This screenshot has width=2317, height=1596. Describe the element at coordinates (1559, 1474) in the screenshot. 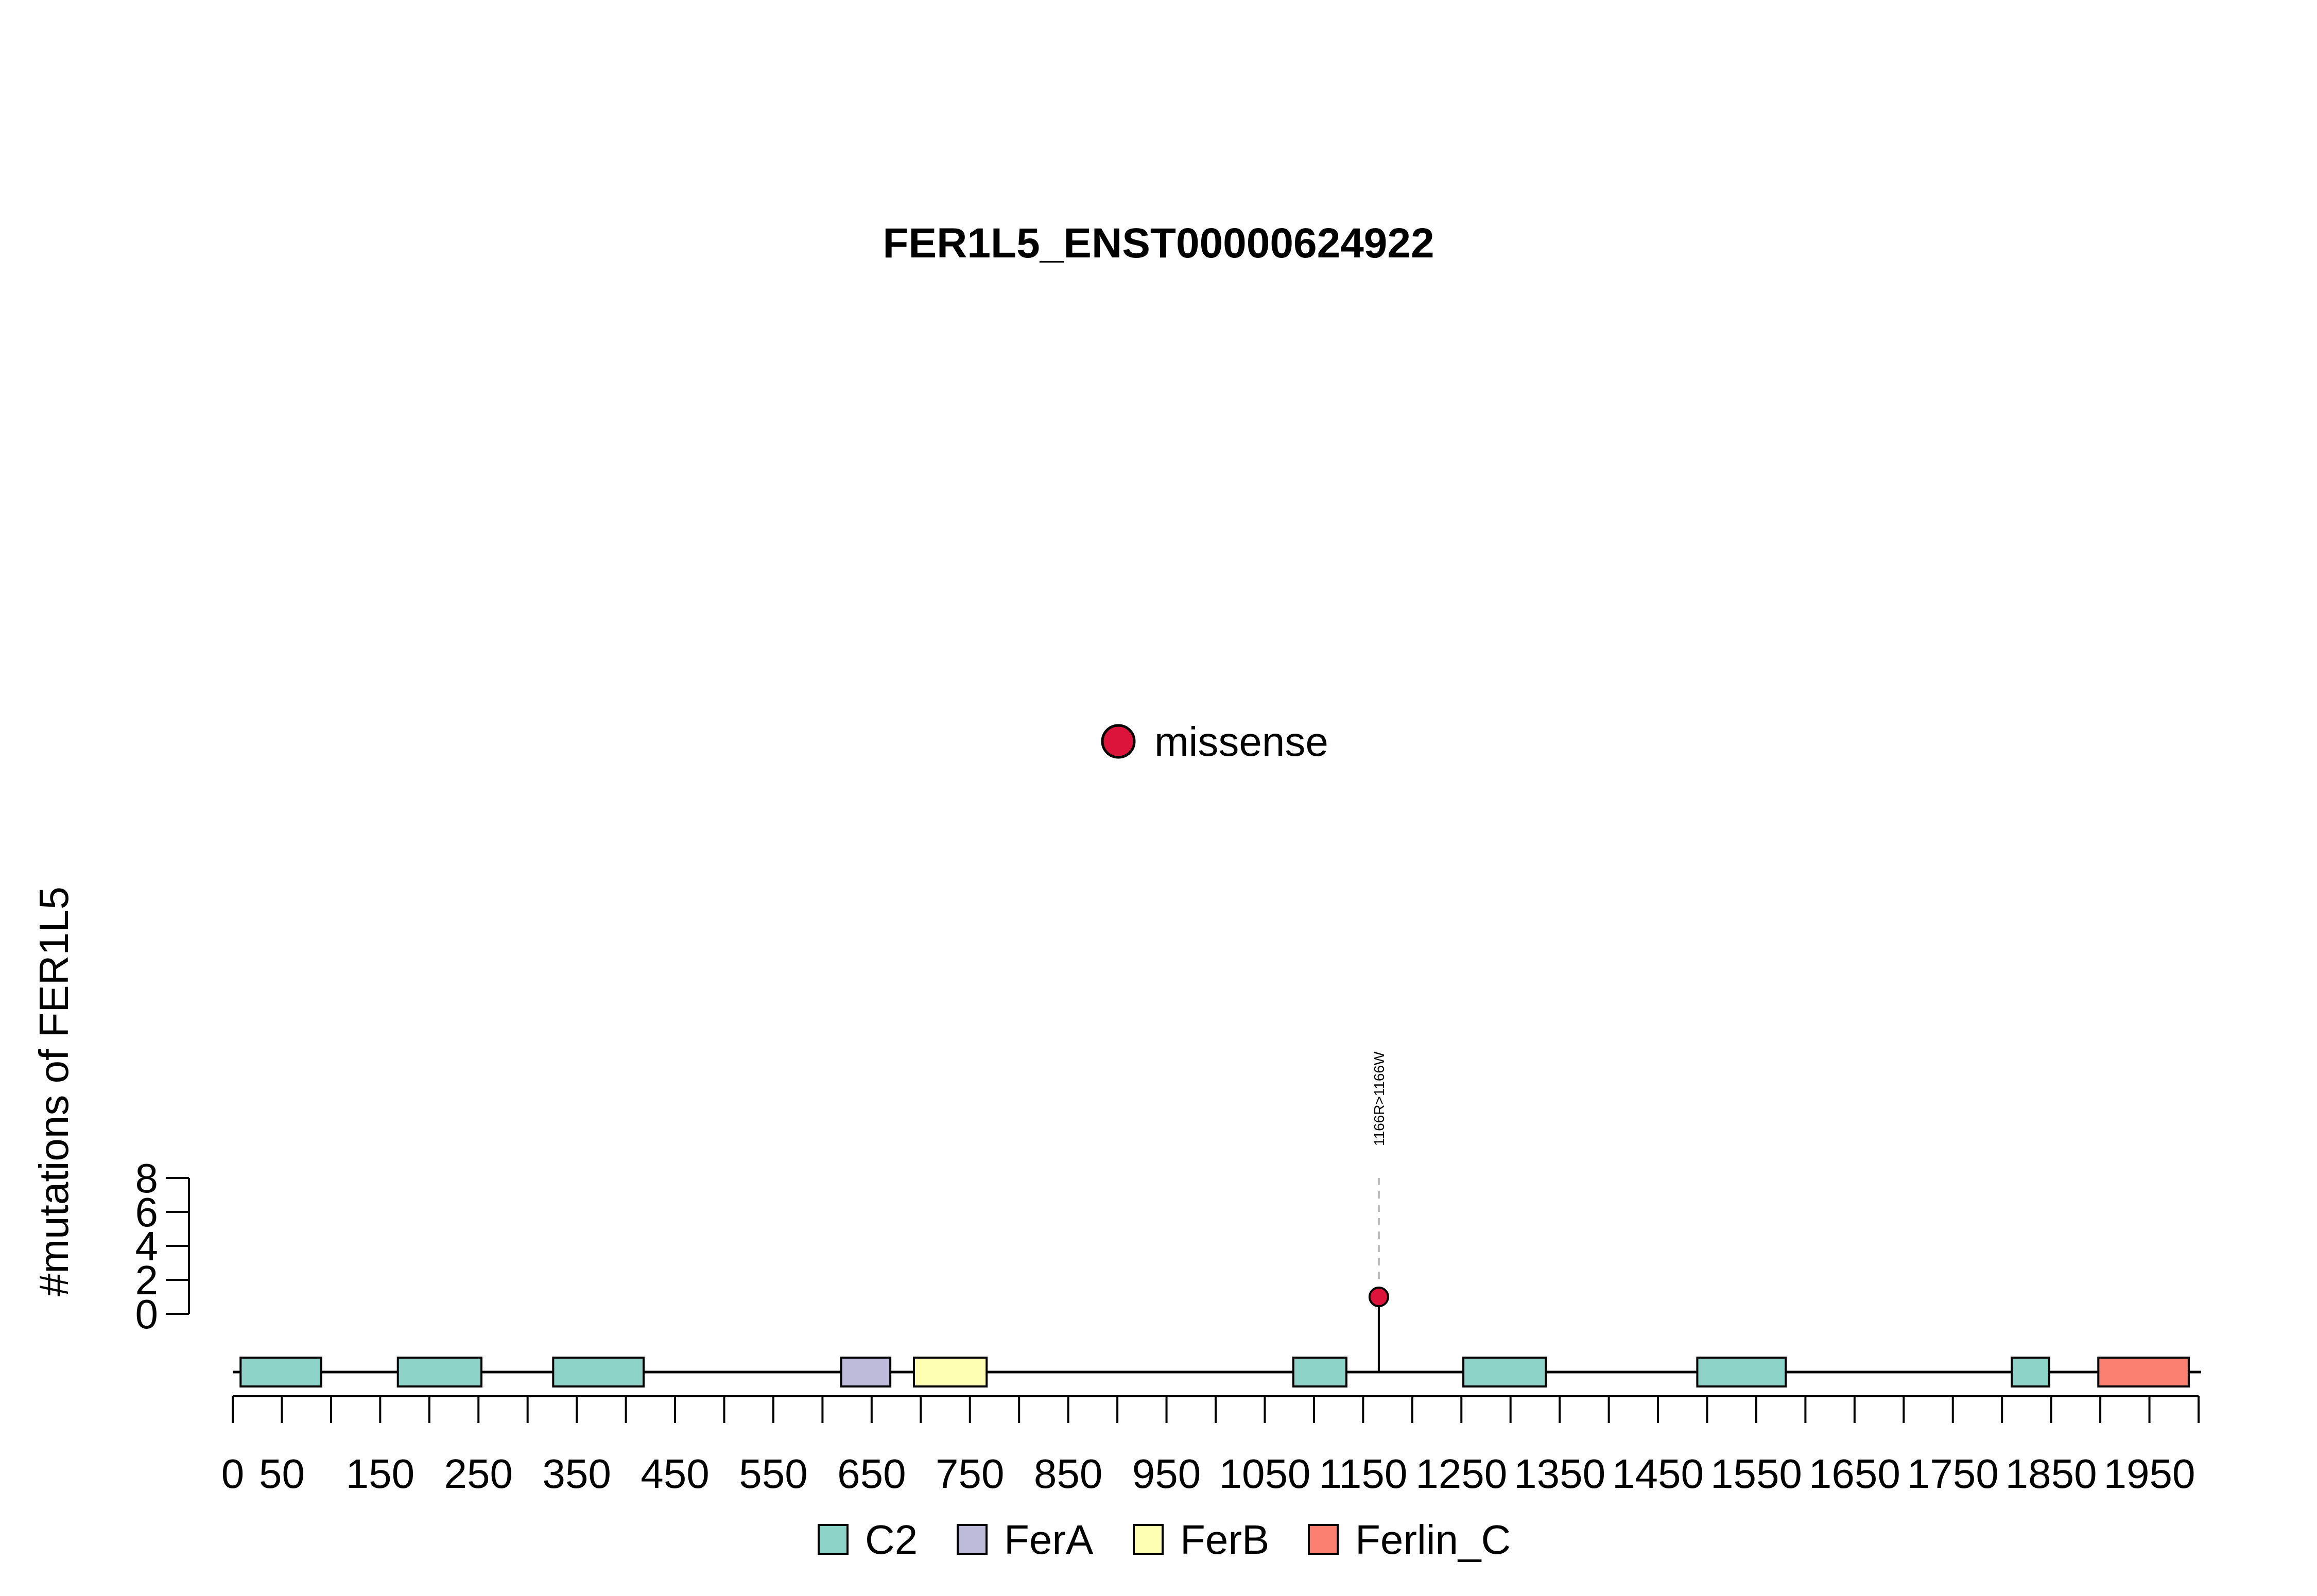

I see `x-tick-label-1350: 1350` at that location.